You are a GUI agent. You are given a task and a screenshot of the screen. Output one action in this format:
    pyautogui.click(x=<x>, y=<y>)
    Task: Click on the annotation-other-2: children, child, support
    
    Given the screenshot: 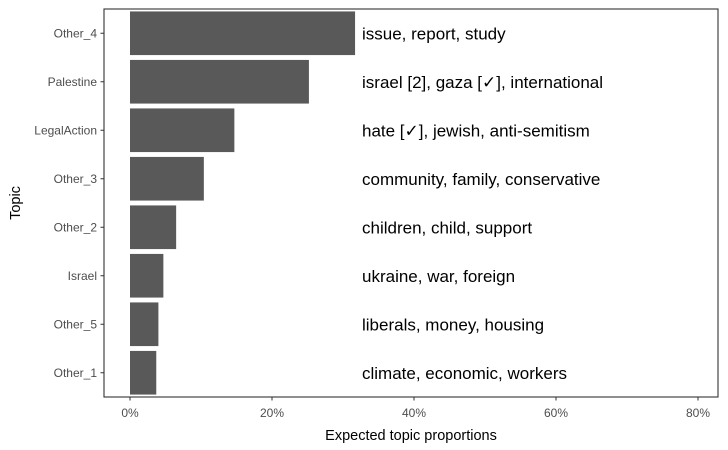 What is the action you would take?
    pyautogui.click(x=447, y=227)
    